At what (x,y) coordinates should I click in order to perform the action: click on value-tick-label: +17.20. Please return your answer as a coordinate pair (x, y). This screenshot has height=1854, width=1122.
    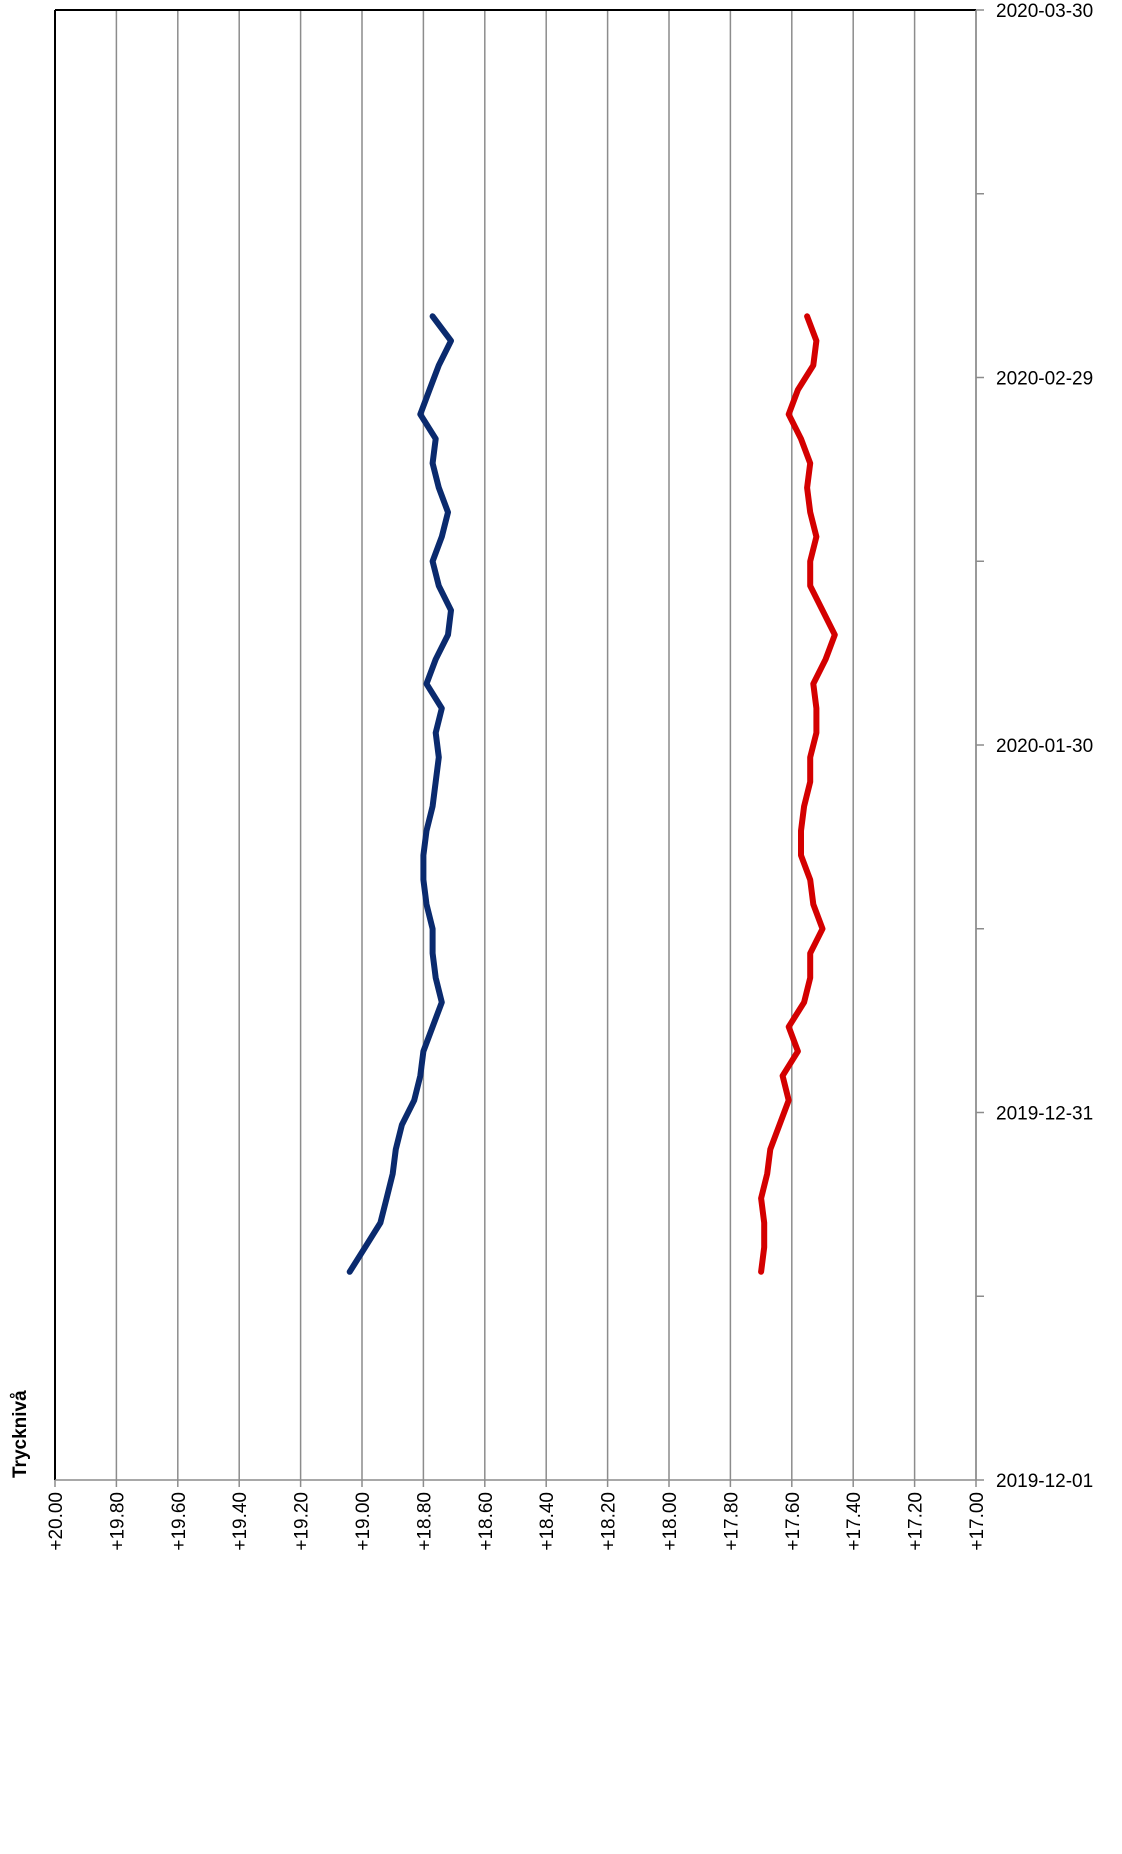
    Looking at the image, I should click on (916, 1521).